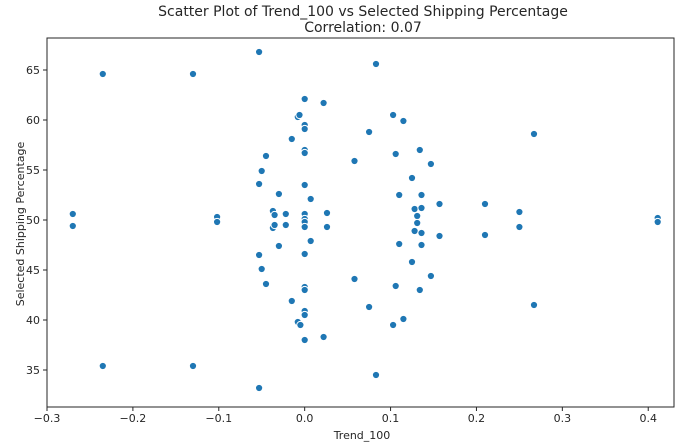 Image resolution: width=678 pixels, height=444 pixels. What do you see at coordinates (218, 418) in the screenshot?
I see `x-tick-label: −0.1` at bounding box center [218, 418].